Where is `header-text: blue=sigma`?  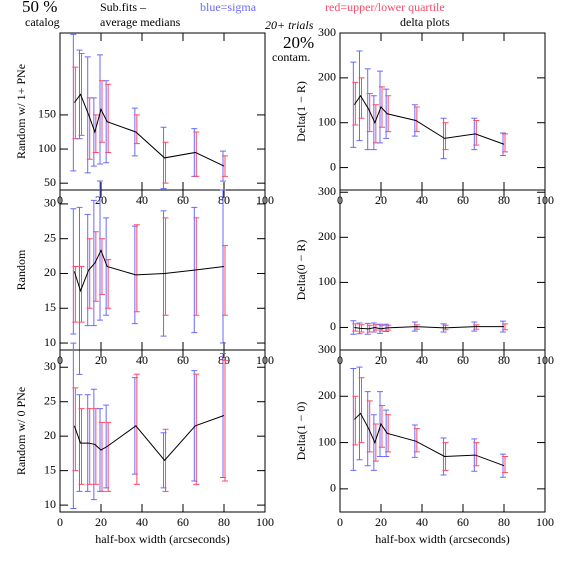
header-text: blue=sigma is located at coordinates (228, 7).